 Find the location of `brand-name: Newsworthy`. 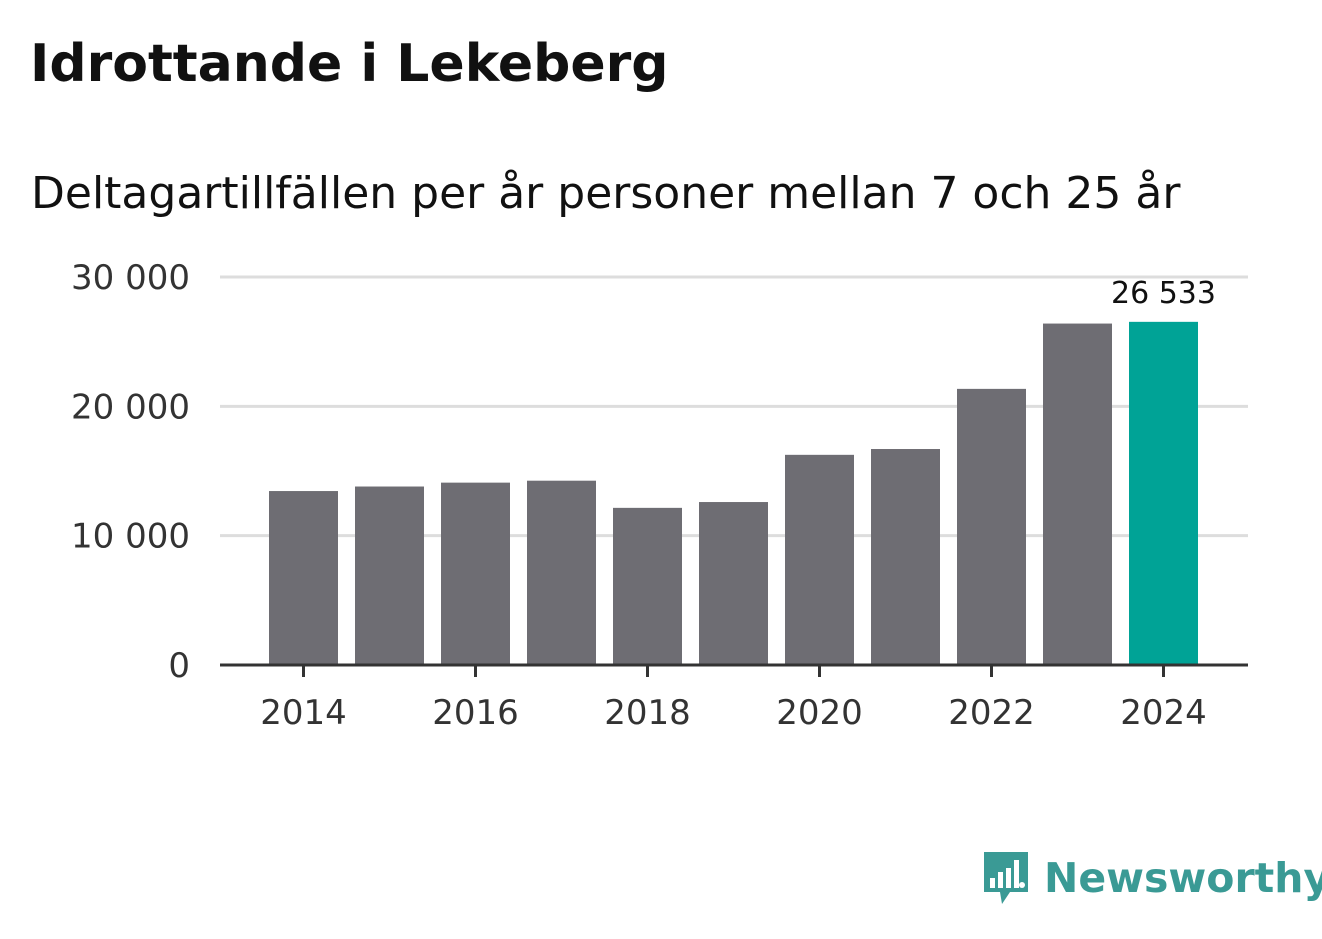

brand-name: Newsworthy is located at coordinates (1183, 878).